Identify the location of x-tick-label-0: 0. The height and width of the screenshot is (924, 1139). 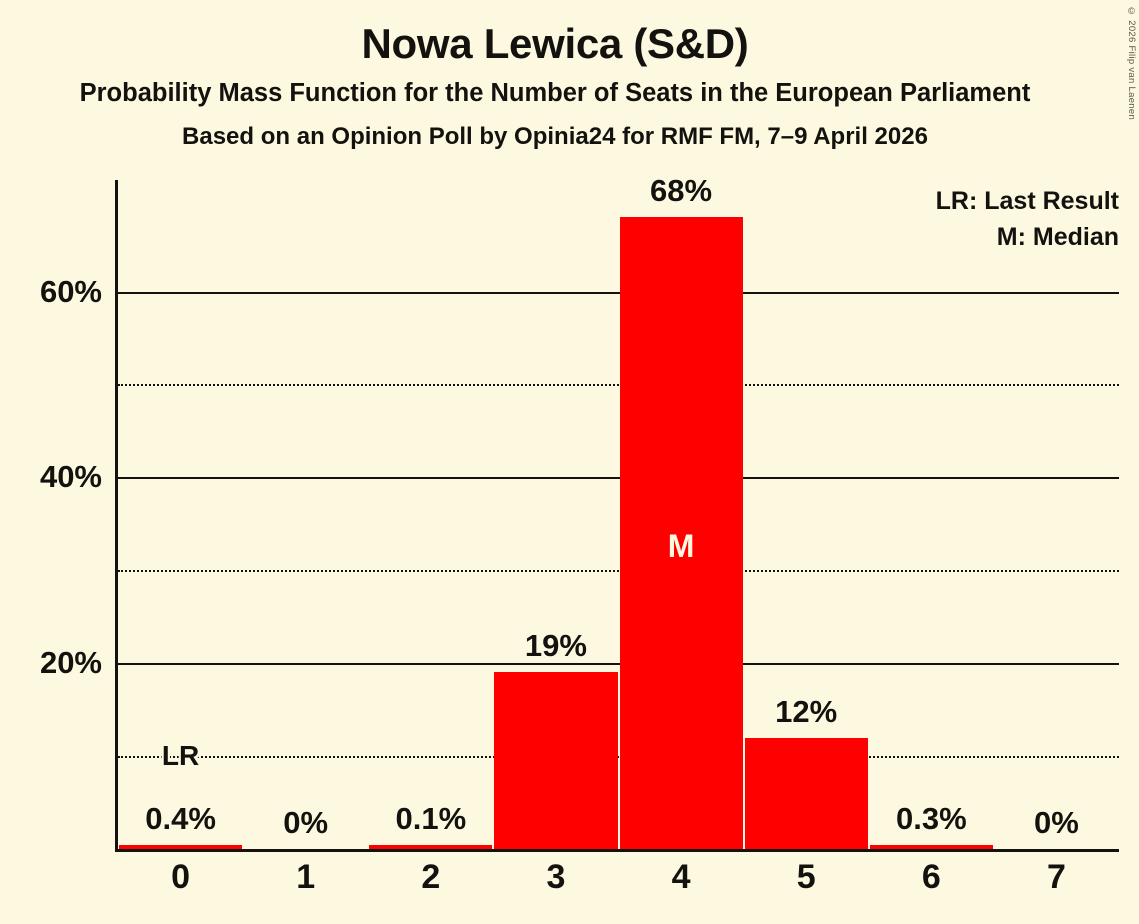
(181, 877).